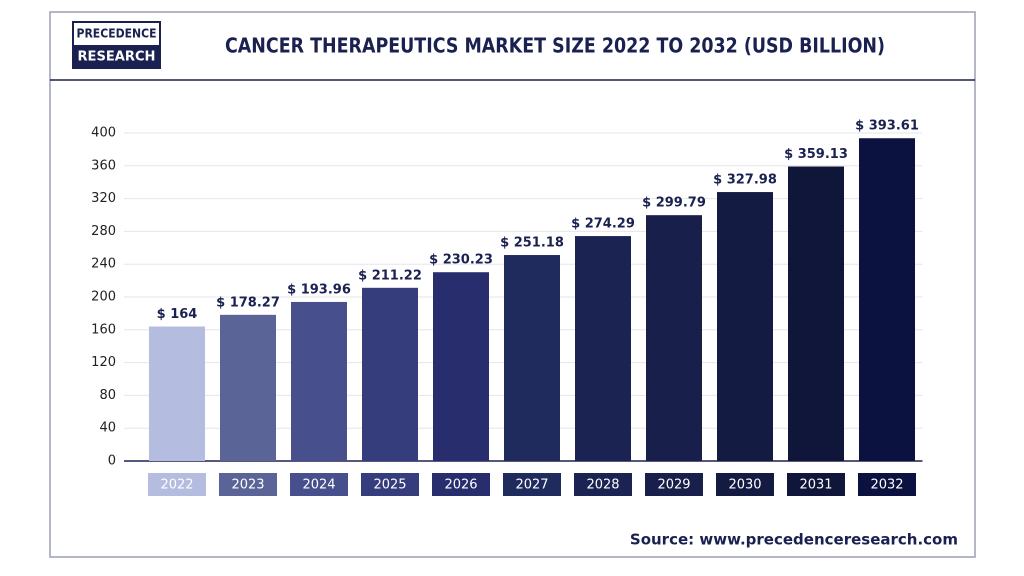 This screenshot has width=1024, height=576. Describe the element at coordinates (532, 243) in the screenshot. I see `value-label: $ 251.18` at that location.